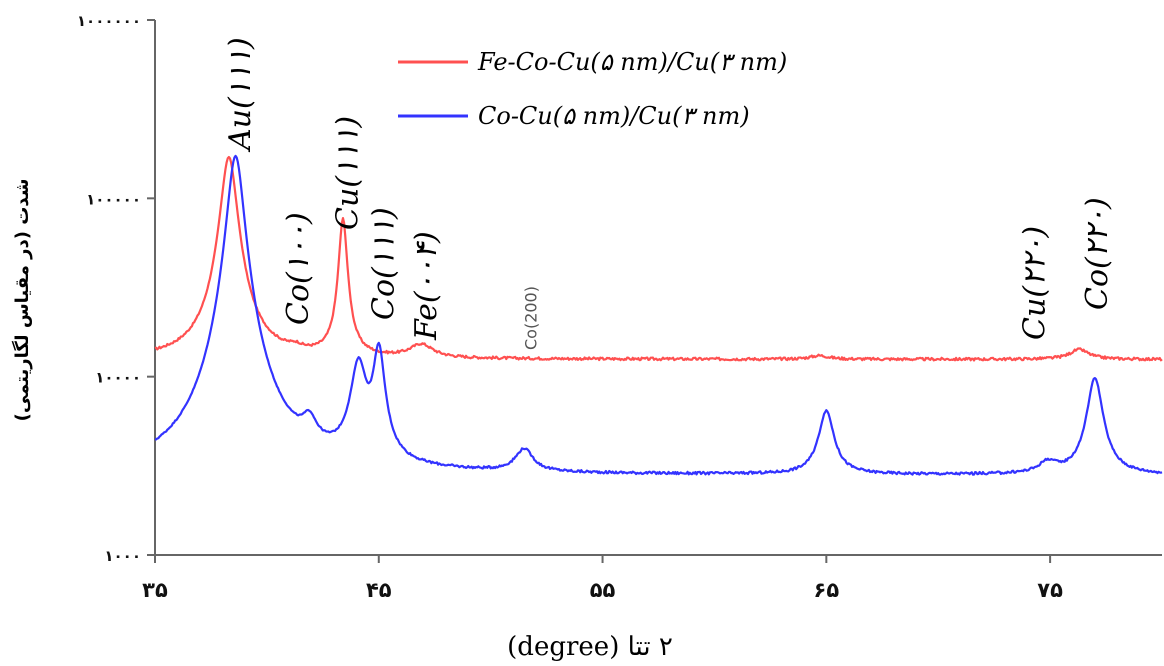  Describe the element at coordinates (379, 590) in the screenshot. I see `x-tick-label: ۴۵` at that location.